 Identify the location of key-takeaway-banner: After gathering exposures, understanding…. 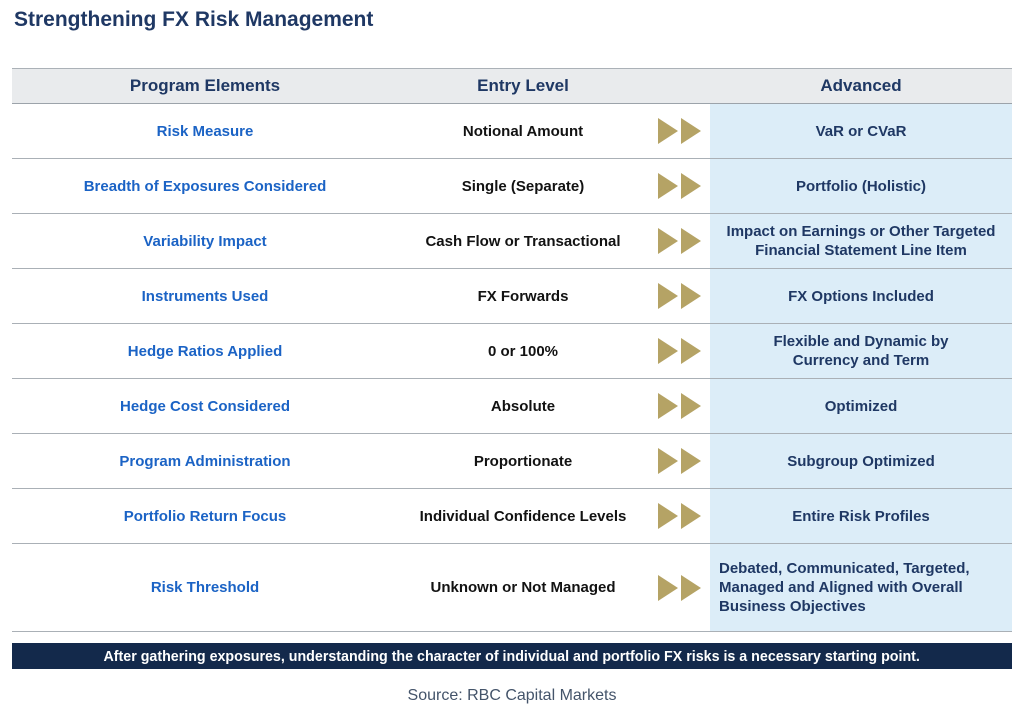
(512, 656).